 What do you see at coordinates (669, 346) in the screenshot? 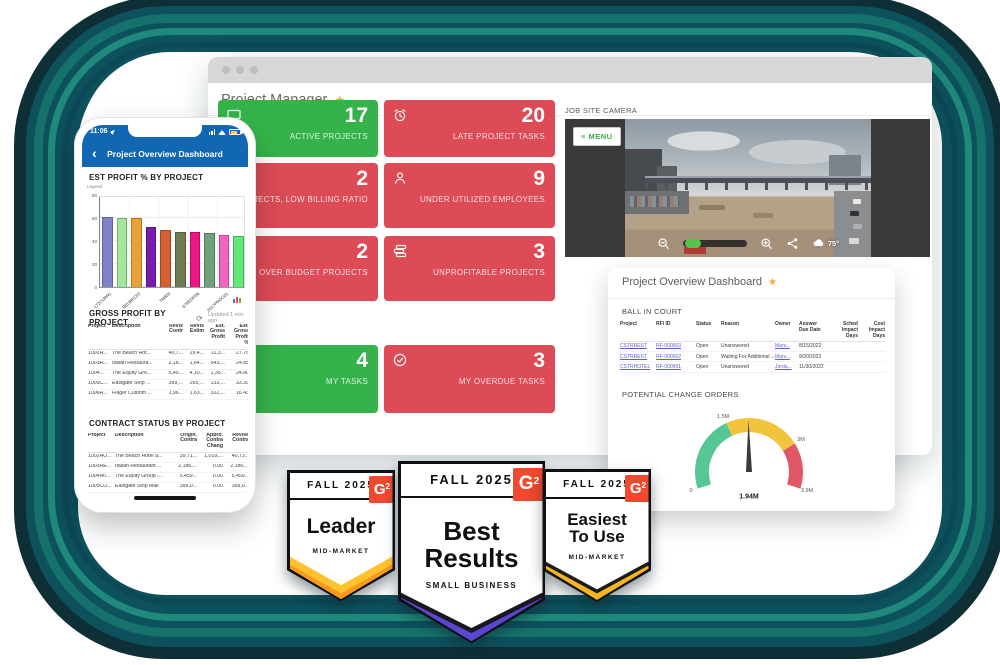
I see `table-link: RF-000003` at bounding box center [669, 346].